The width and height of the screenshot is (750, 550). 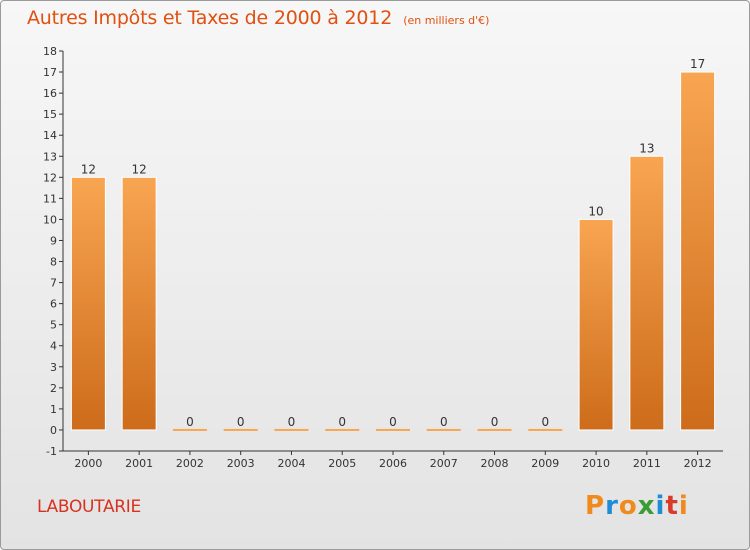 I want to click on data-label-2005: 0, so click(x=342, y=422).